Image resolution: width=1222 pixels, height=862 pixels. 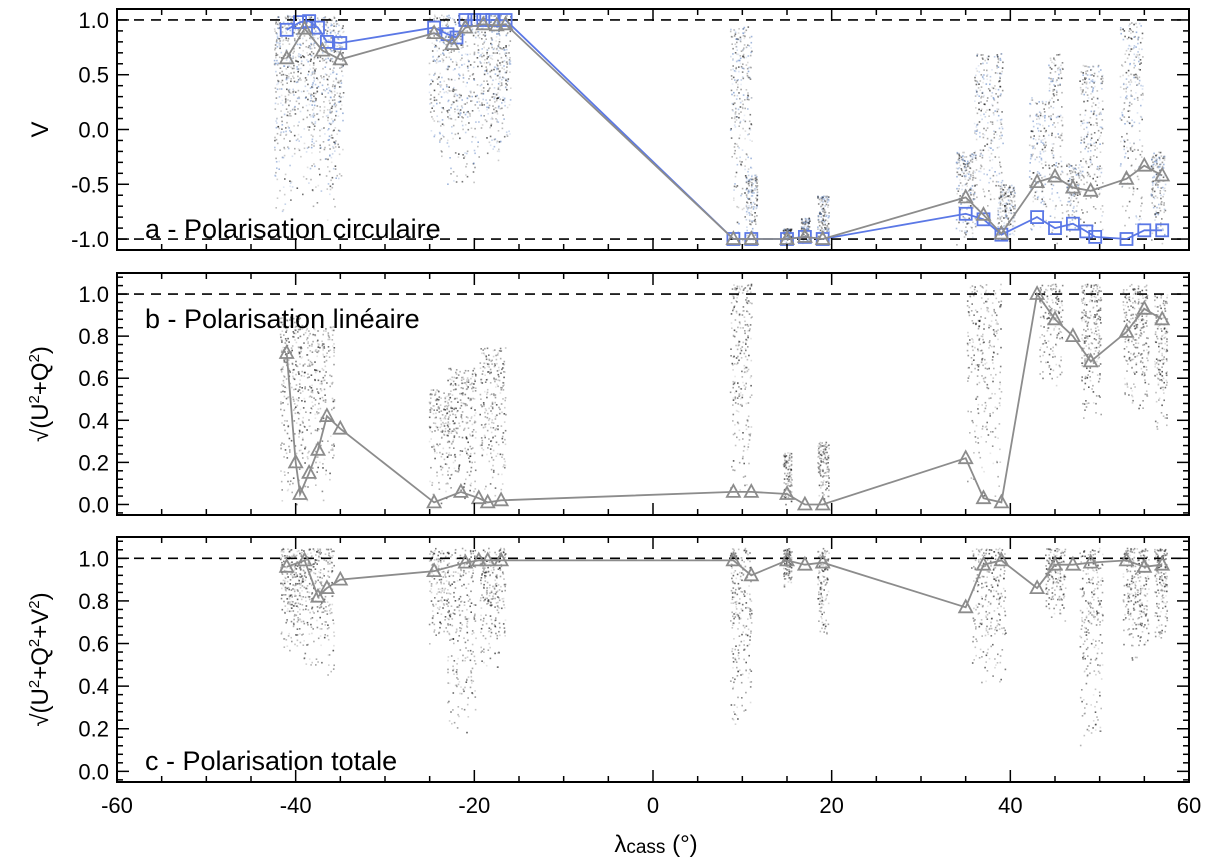 I want to click on y-tick-label: -1.0, so click(x=90, y=239).